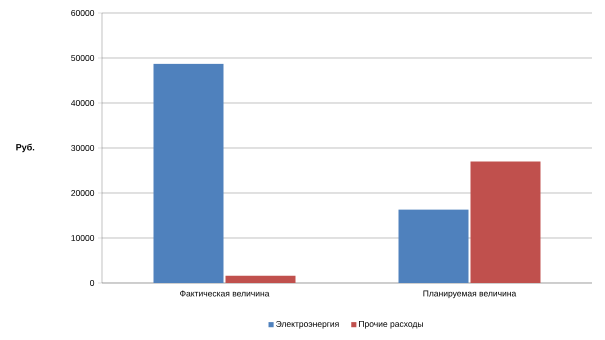  I want to click on y-tick-label: 10000, so click(82, 238).